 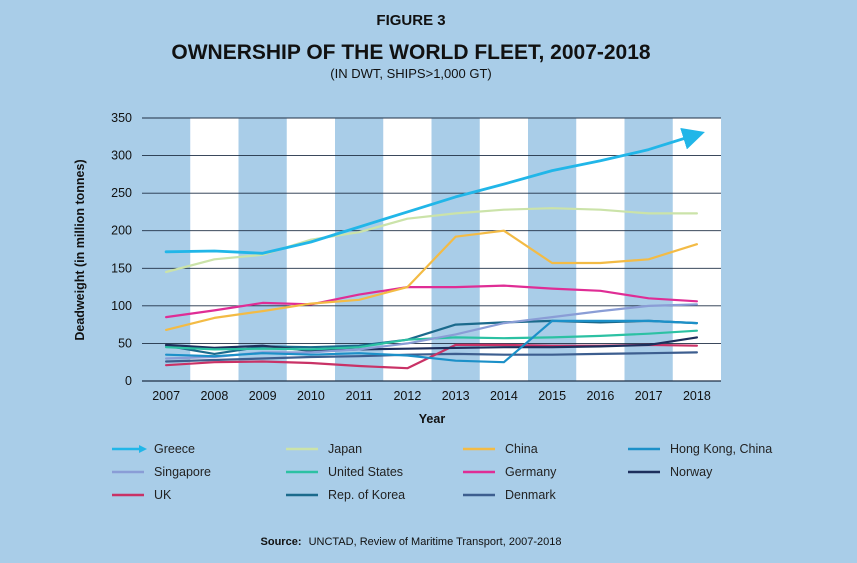 What do you see at coordinates (163, 495) in the screenshot?
I see `legend-label-uk: UK` at bounding box center [163, 495].